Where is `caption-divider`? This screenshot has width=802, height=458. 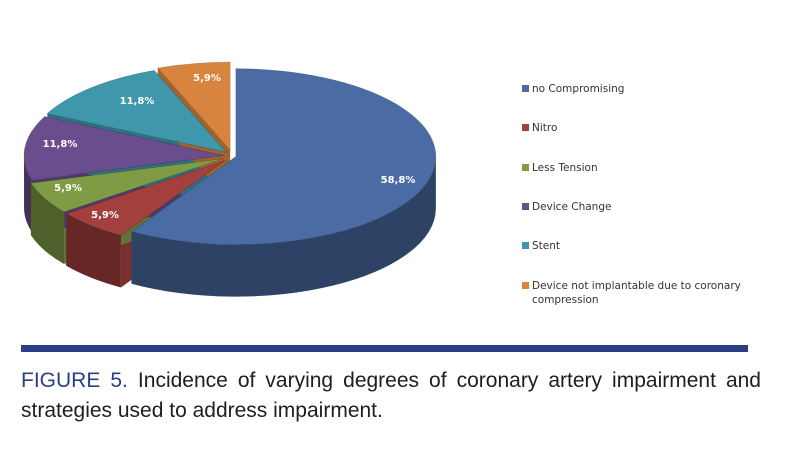 caption-divider is located at coordinates (384, 348).